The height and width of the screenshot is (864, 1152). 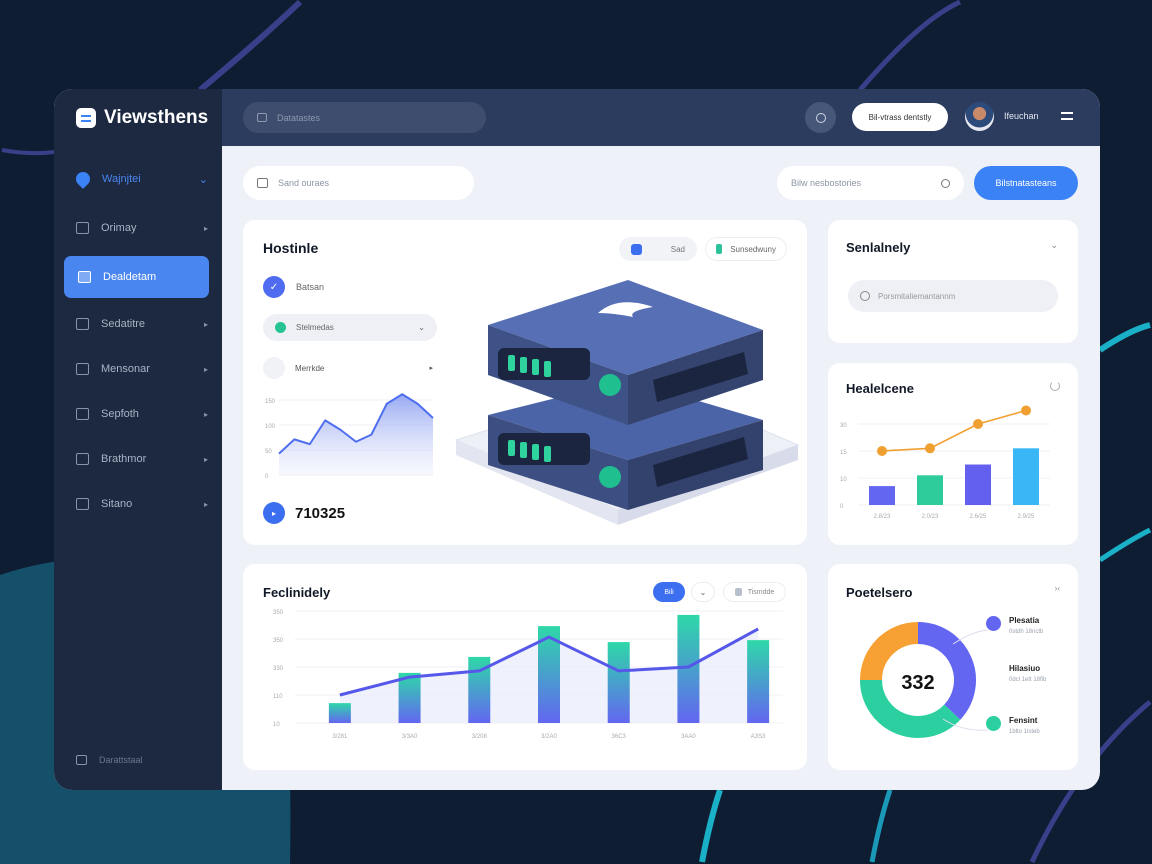 What do you see at coordinates (719, 249) in the screenshot?
I see `status-square-icon` at bounding box center [719, 249].